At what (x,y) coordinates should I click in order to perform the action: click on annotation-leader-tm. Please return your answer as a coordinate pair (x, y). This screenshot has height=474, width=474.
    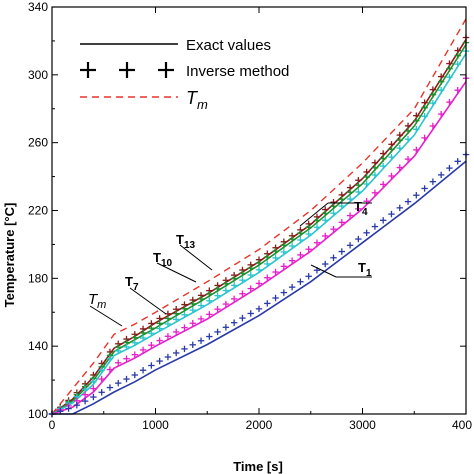
    Looking at the image, I should click on (106, 316).